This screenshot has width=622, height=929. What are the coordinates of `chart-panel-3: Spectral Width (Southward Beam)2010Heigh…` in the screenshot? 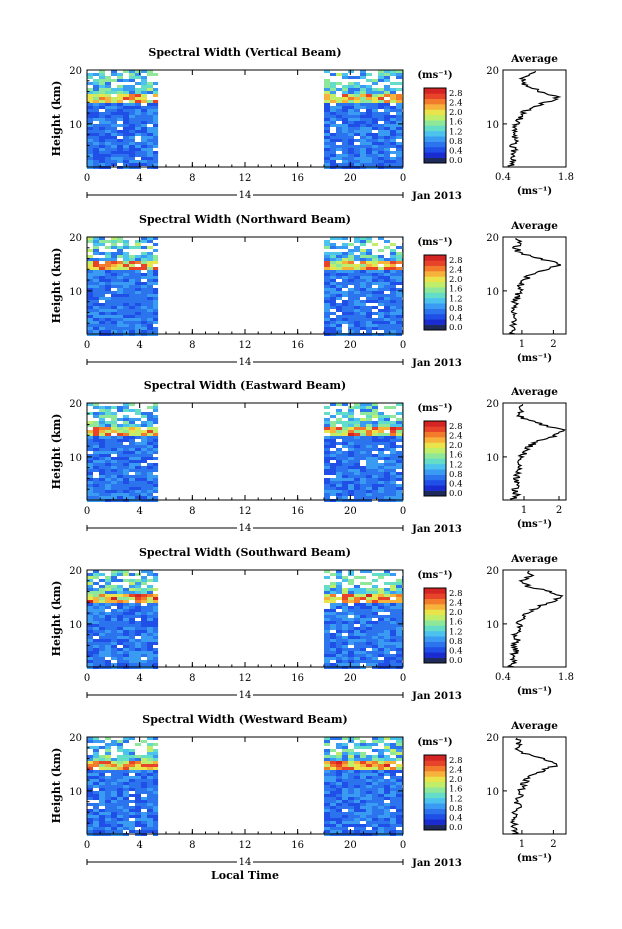 It's located at (312, 624).